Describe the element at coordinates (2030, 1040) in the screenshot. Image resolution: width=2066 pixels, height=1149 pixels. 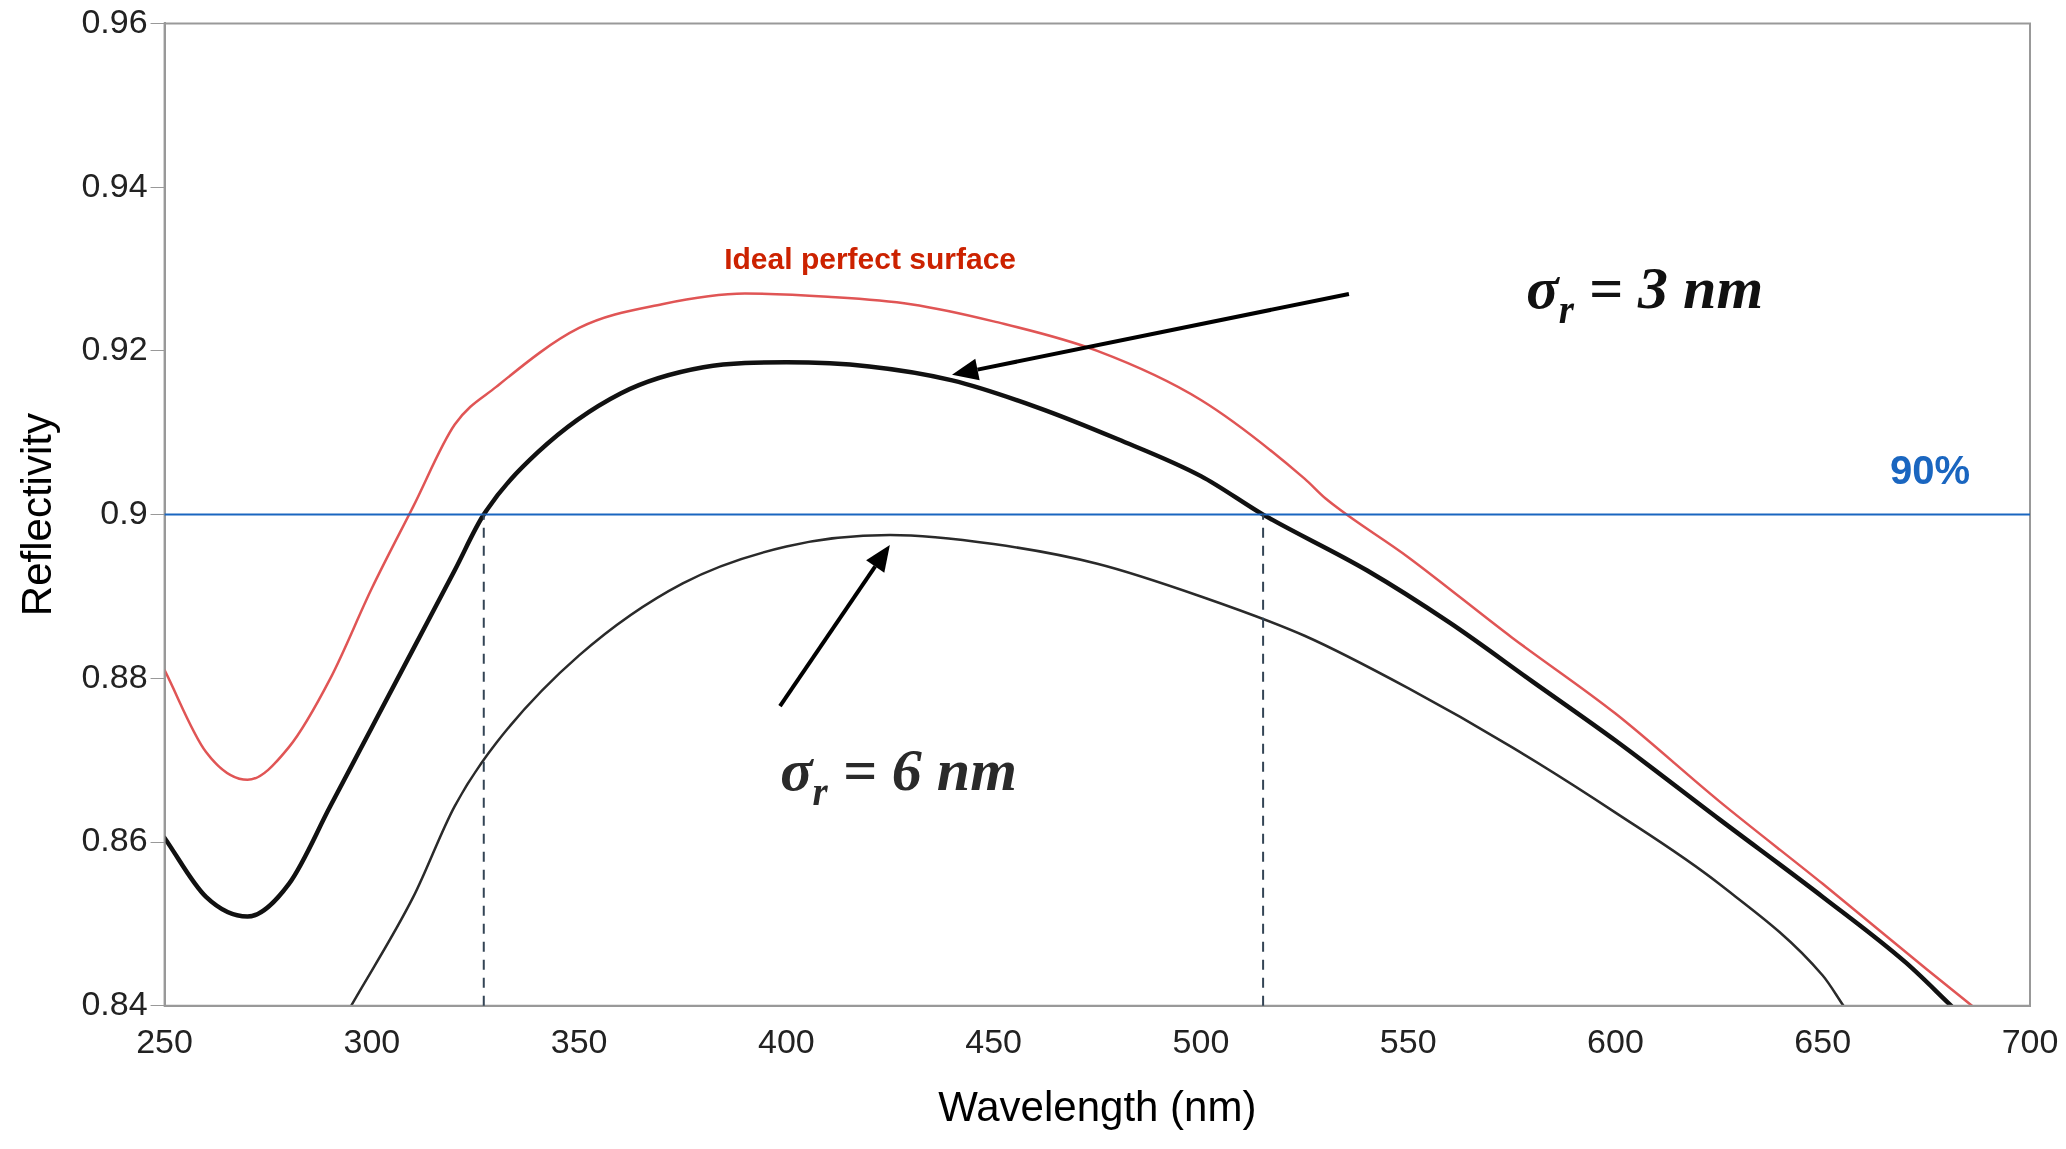
I see `x-tick-label: 700` at that location.